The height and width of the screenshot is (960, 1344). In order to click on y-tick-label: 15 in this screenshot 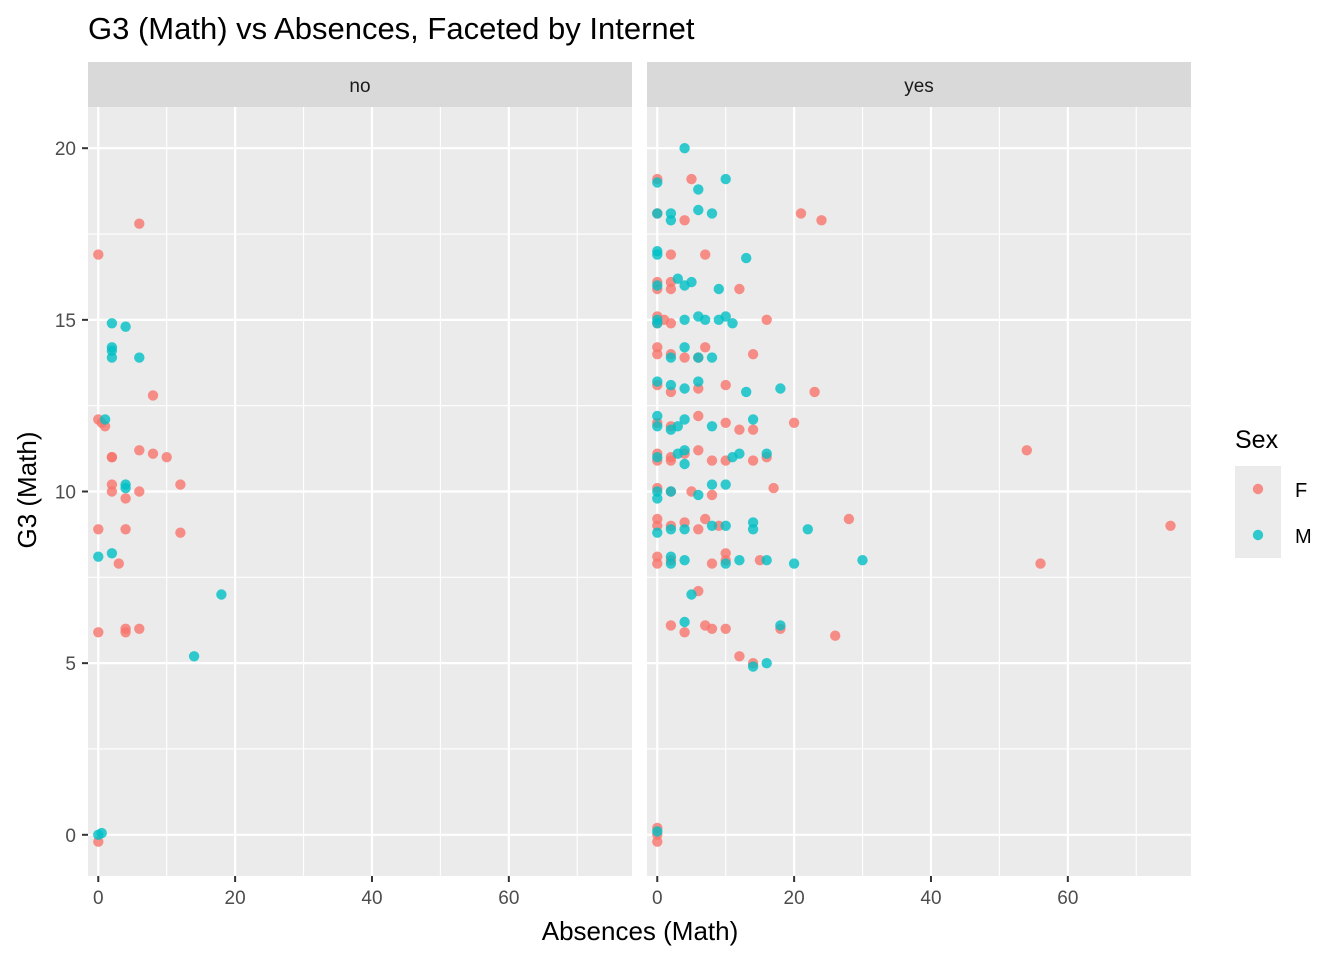, I will do `click(65, 321)`.